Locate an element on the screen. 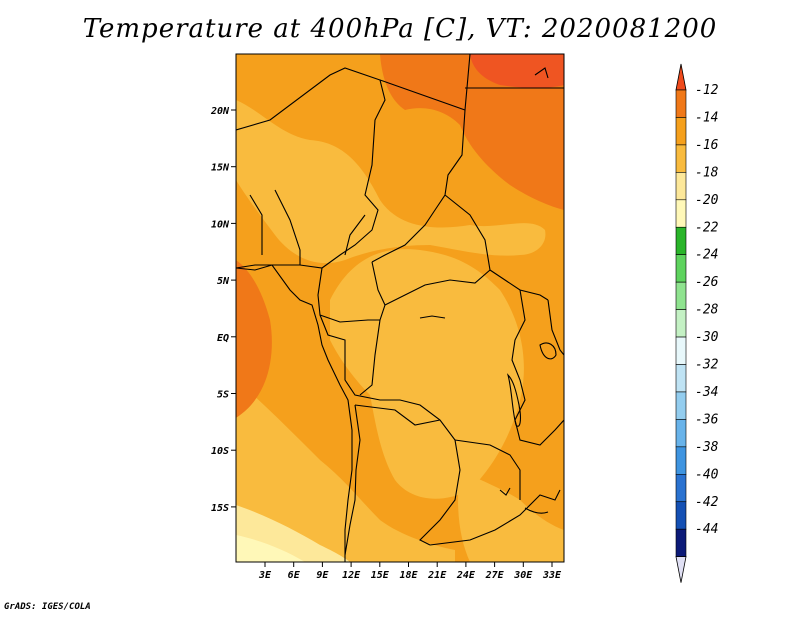 The width and height of the screenshot is (800, 618). lat-label: 10N is located at coordinates (220, 224).